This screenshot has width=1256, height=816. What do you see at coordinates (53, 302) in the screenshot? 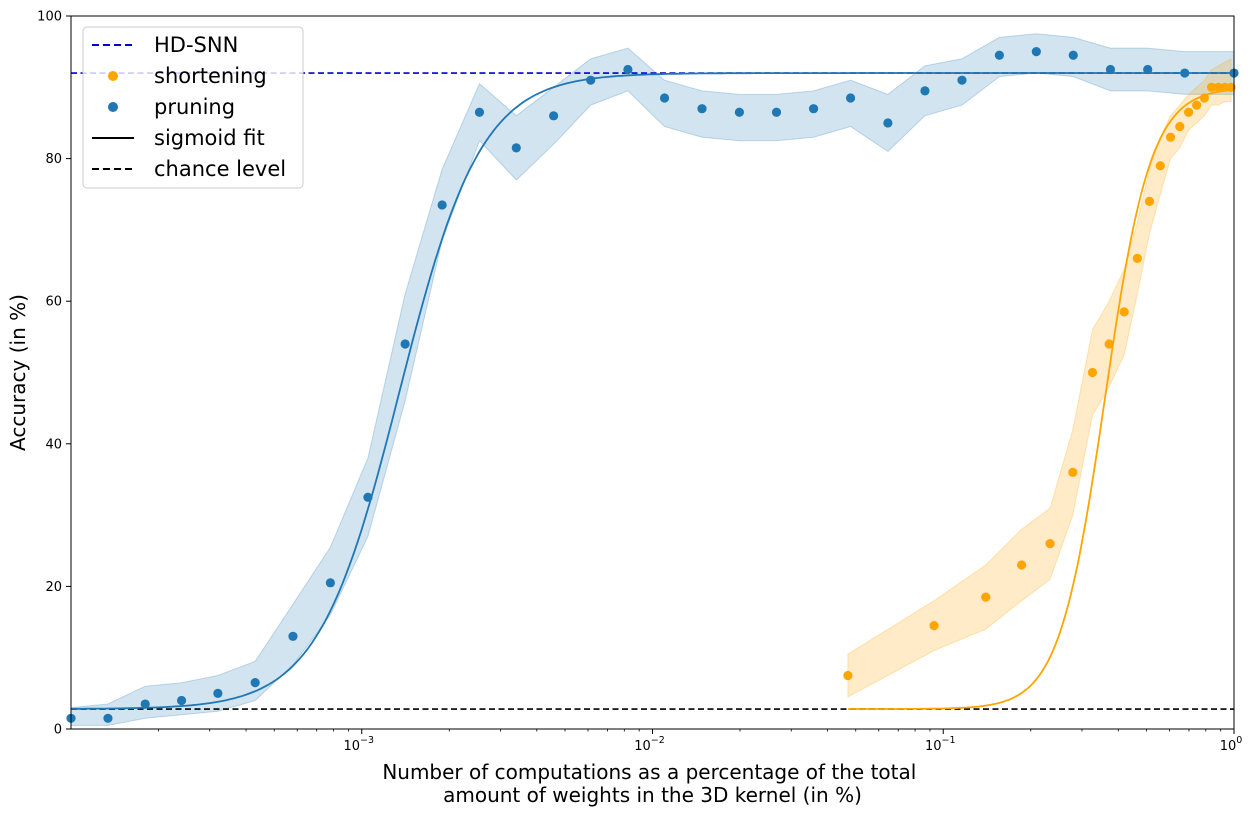
I see `y-tick-label-3: 60` at bounding box center [53, 302].